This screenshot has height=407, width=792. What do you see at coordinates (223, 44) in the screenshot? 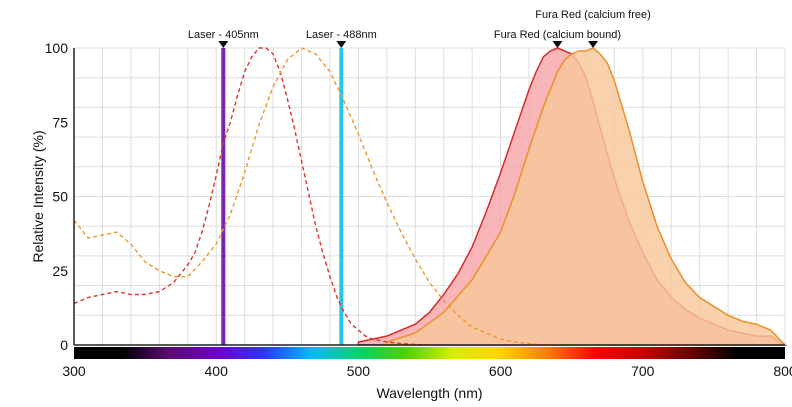
I see `annotation-marker-laser-405nm` at bounding box center [223, 44].